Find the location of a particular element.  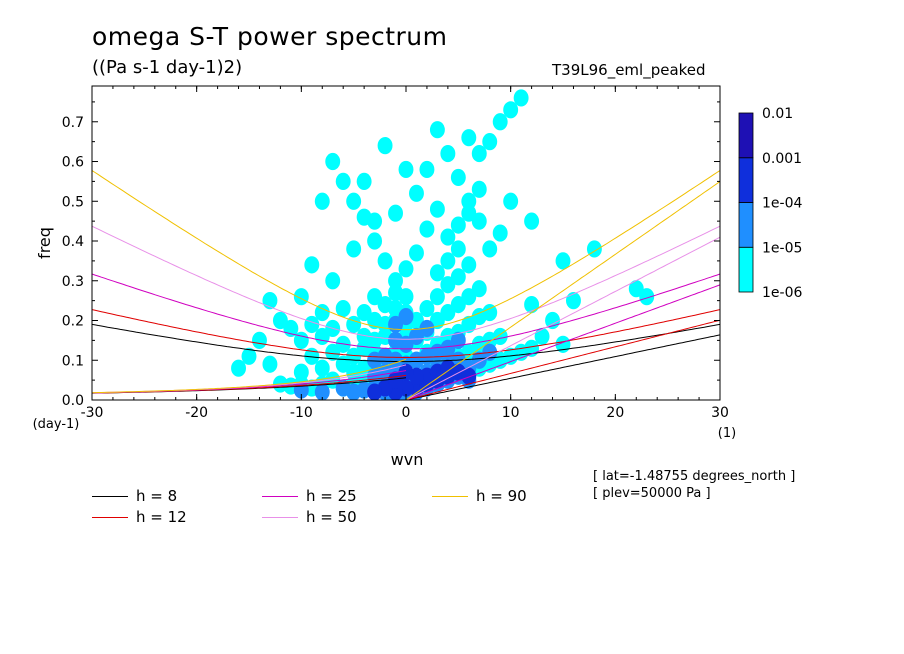

y-tick-label: 0.7 is located at coordinates (73, 123).